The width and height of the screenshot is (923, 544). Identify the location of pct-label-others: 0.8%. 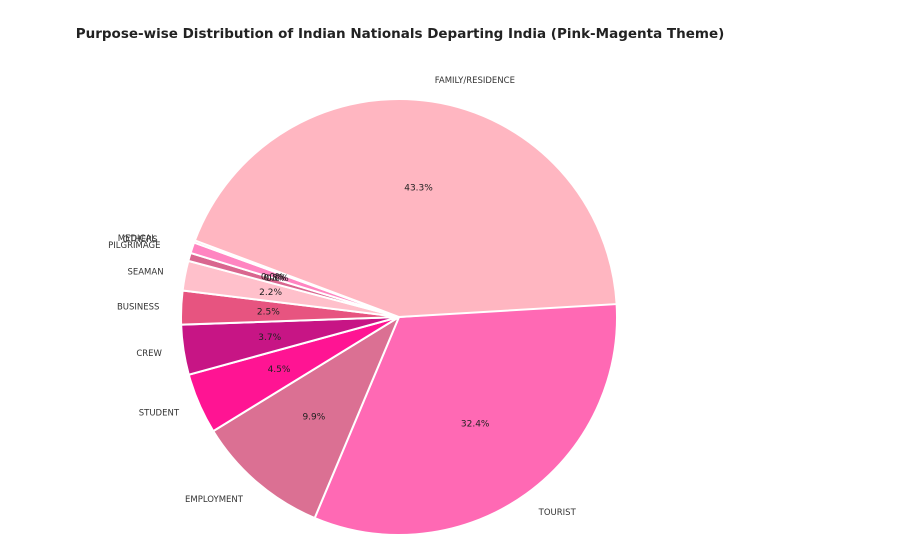
(275, 278).